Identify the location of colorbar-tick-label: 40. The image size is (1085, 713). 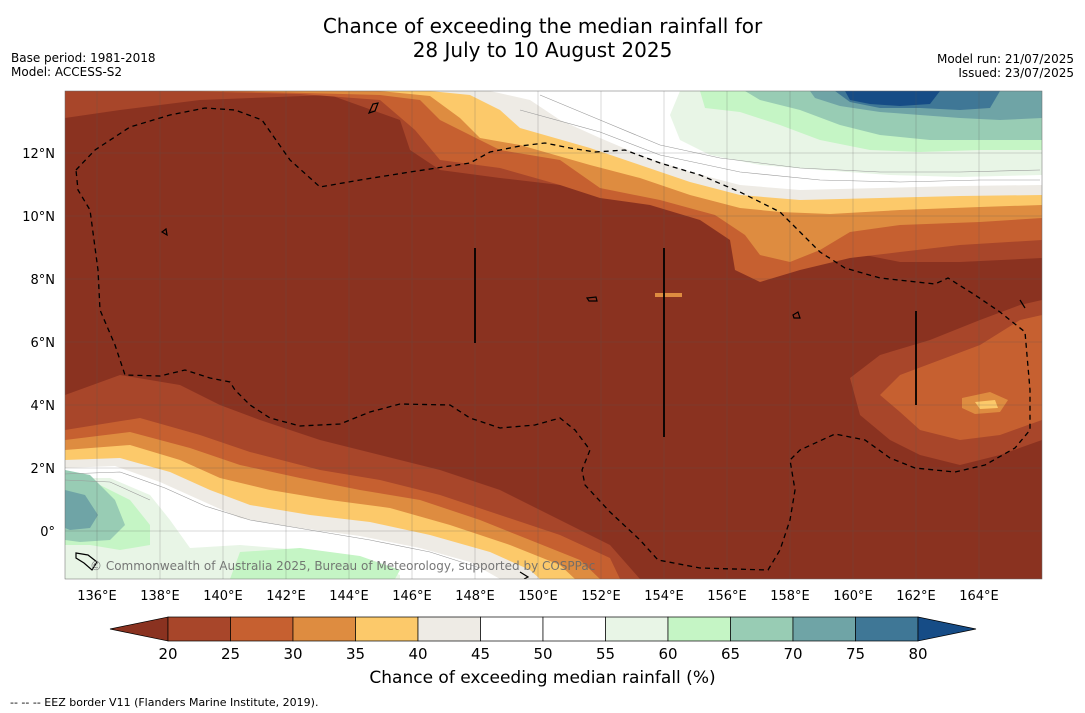
(417, 654).